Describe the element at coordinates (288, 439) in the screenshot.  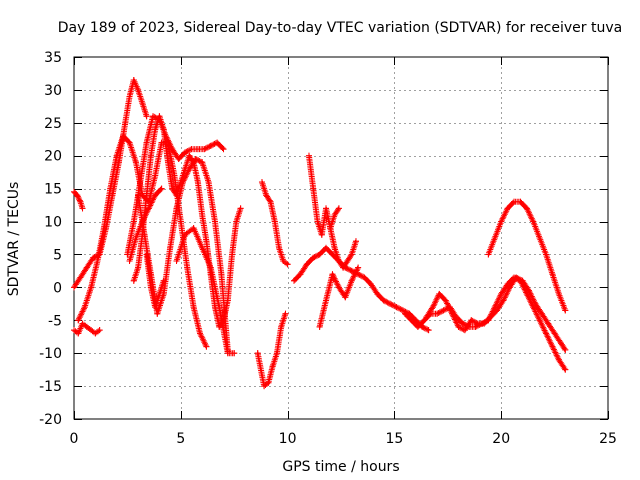
I see `x-tick-label: 10` at that location.